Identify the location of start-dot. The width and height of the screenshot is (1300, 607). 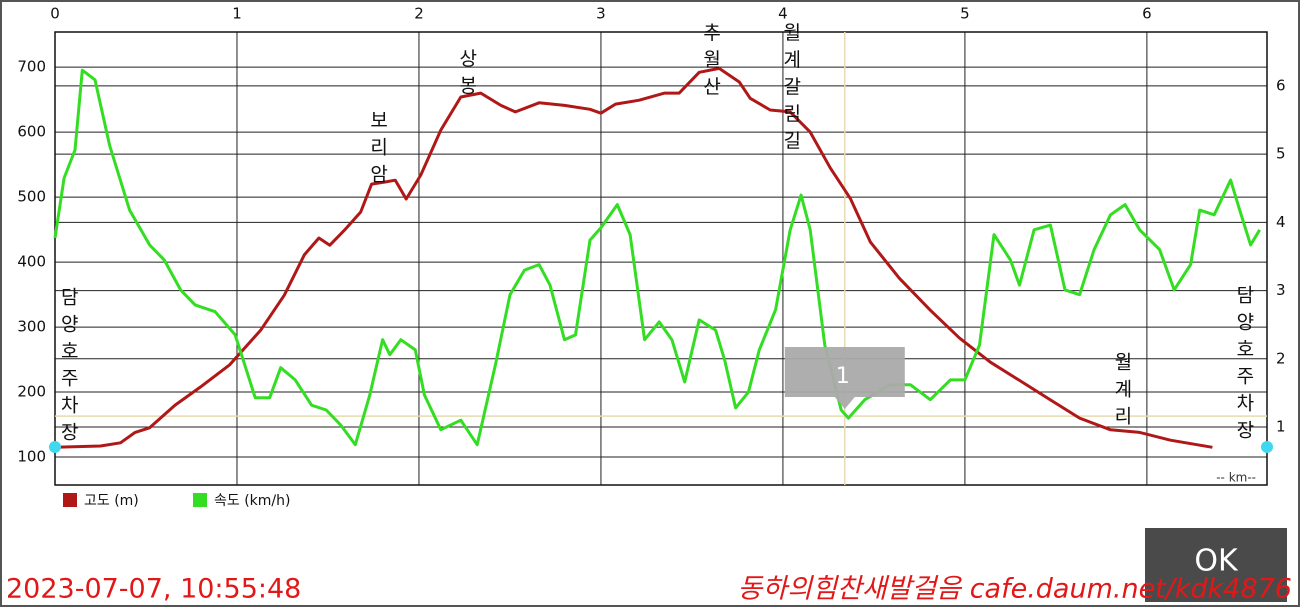
(55, 447).